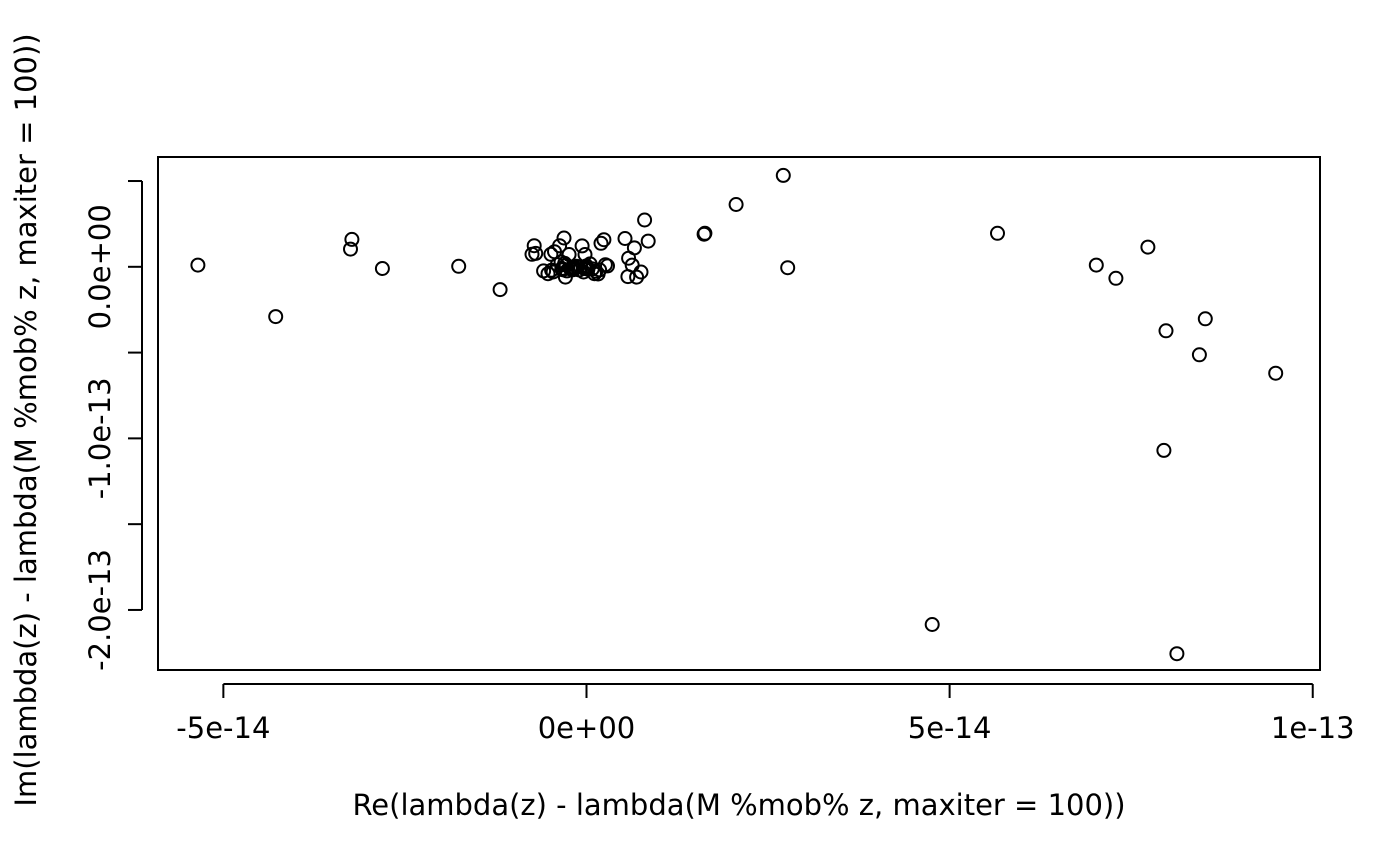 This screenshot has height=866, width=1400. What do you see at coordinates (100, 266) in the screenshot?
I see `y-tick-label: 0.0e+00` at bounding box center [100, 266].